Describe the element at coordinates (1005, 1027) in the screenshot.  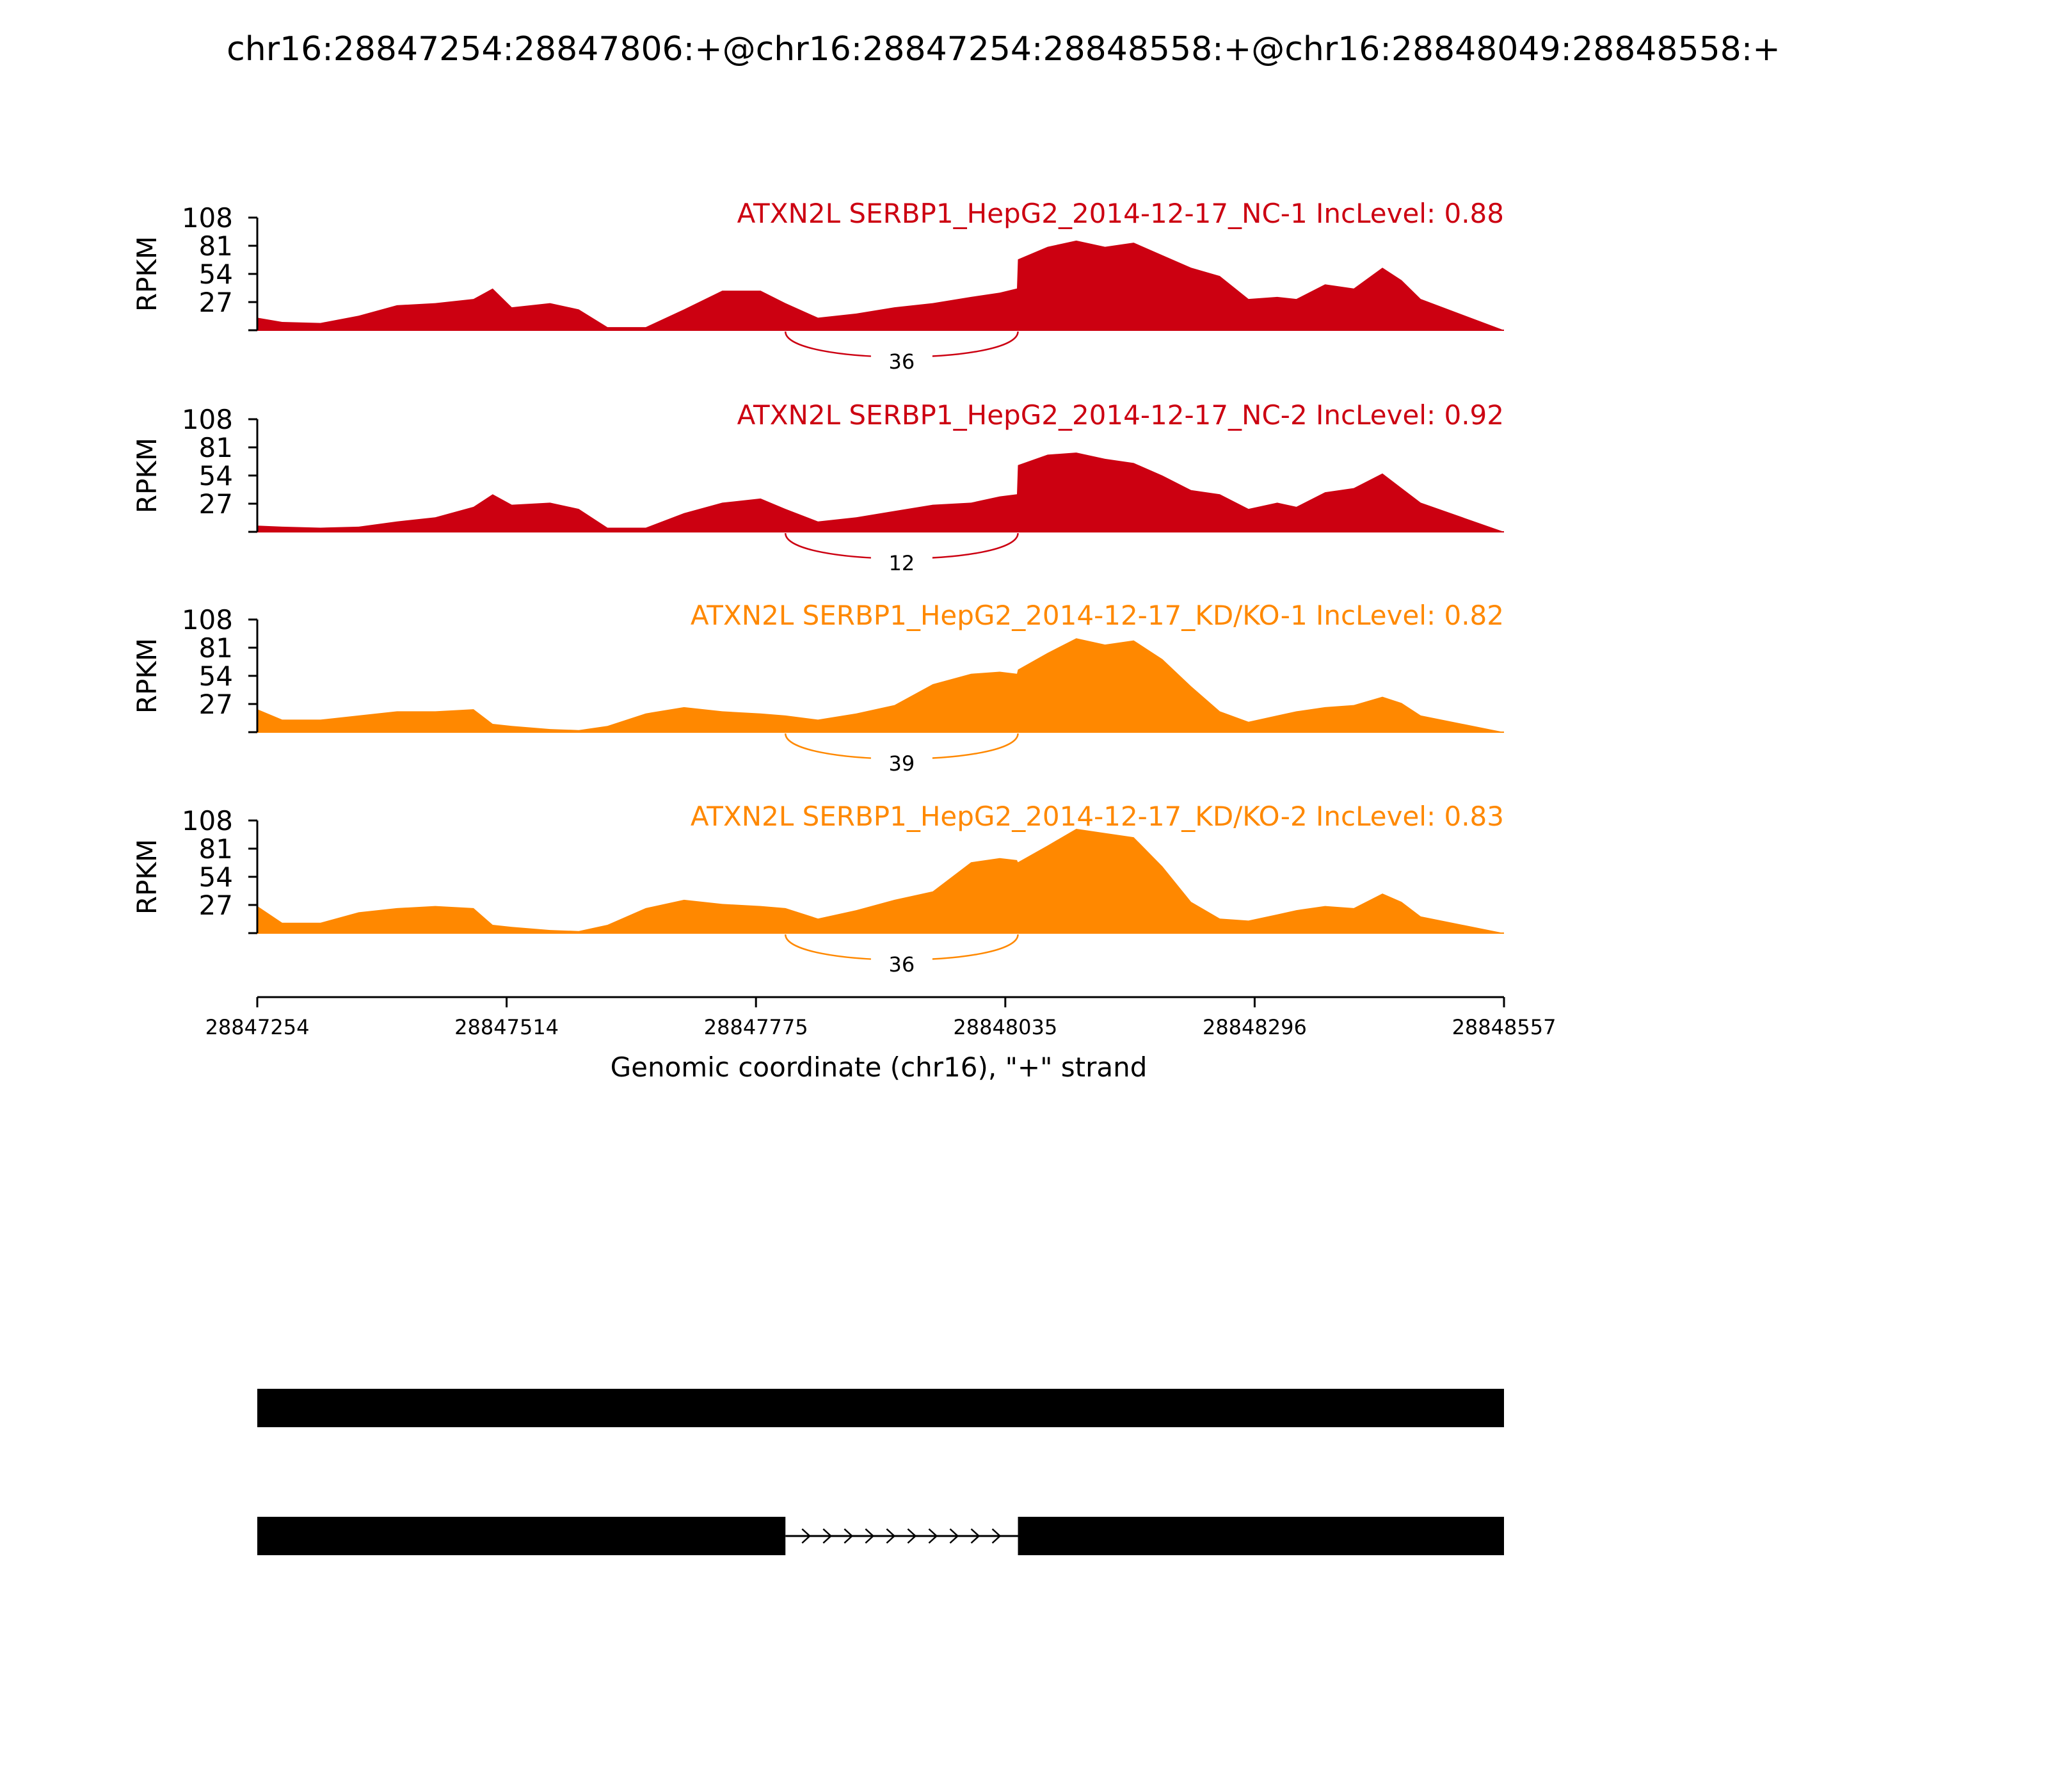
I see `x-tick-label: 28848035` at that location.